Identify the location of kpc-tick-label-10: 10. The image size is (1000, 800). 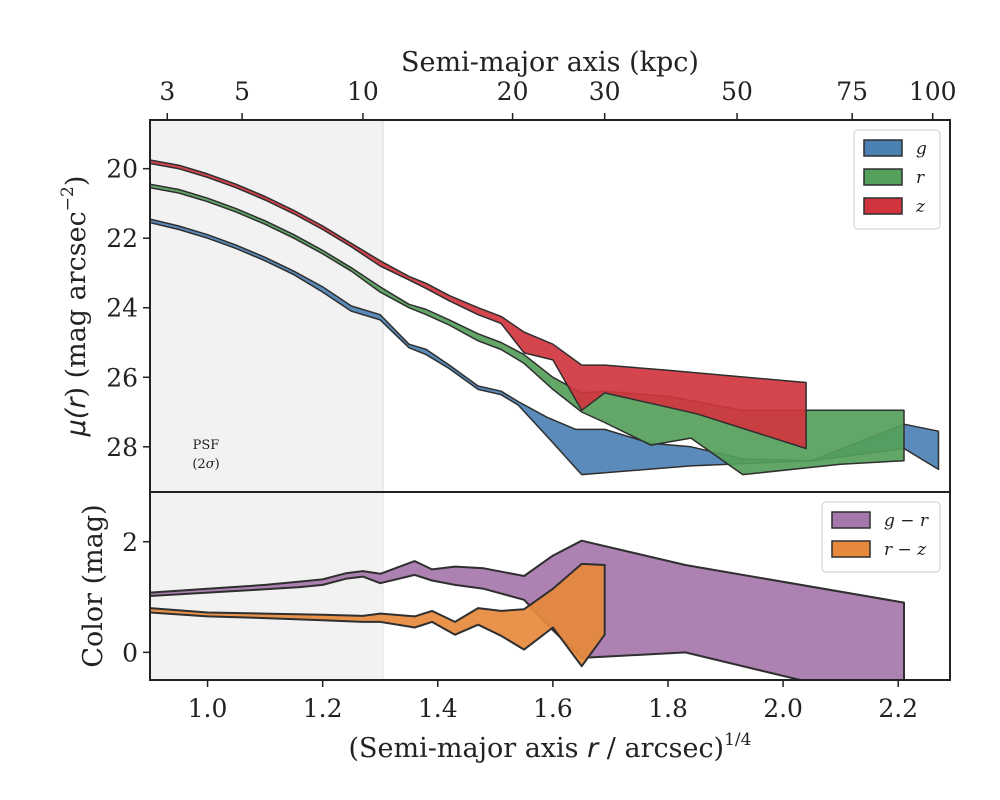
(363, 91).